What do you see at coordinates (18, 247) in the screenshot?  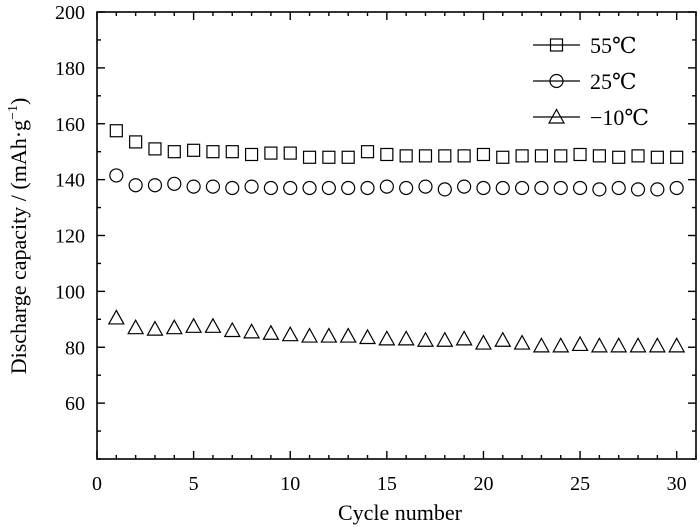 I see `y-axis-title-main: Discharge capacity / (mAh·g` at bounding box center [18, 247].